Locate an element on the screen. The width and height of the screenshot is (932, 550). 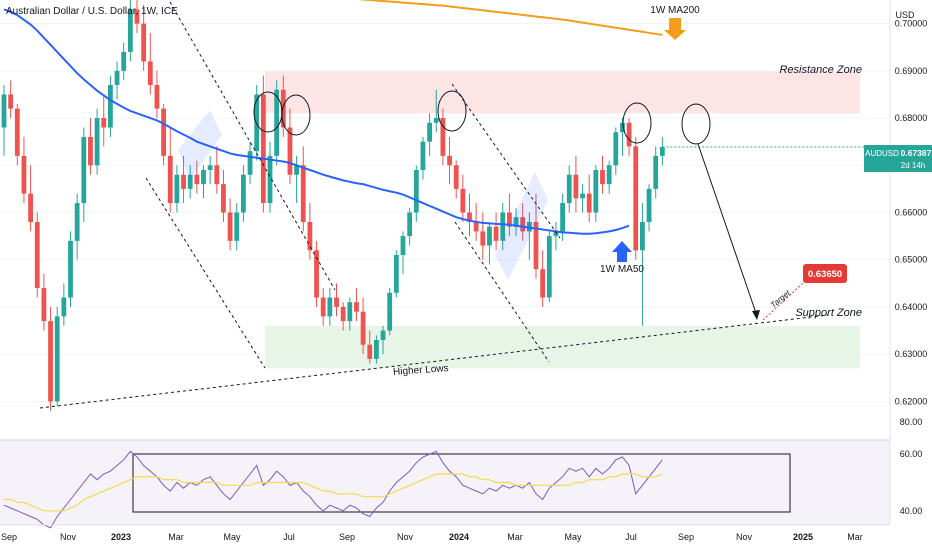
chart-title: Australian Dollar / U.S. Dollar, 1W, ICE is located at coordinates (92, 11).